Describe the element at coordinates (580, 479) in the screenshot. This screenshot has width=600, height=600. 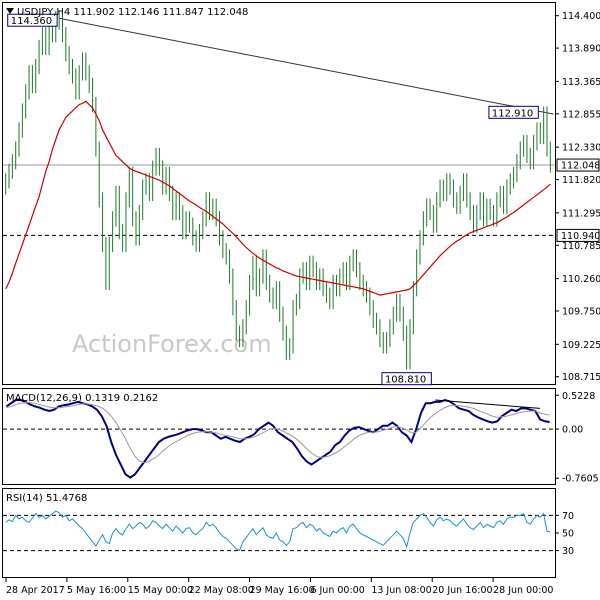
I see `macd-axis-label: -0.7605` at that location.